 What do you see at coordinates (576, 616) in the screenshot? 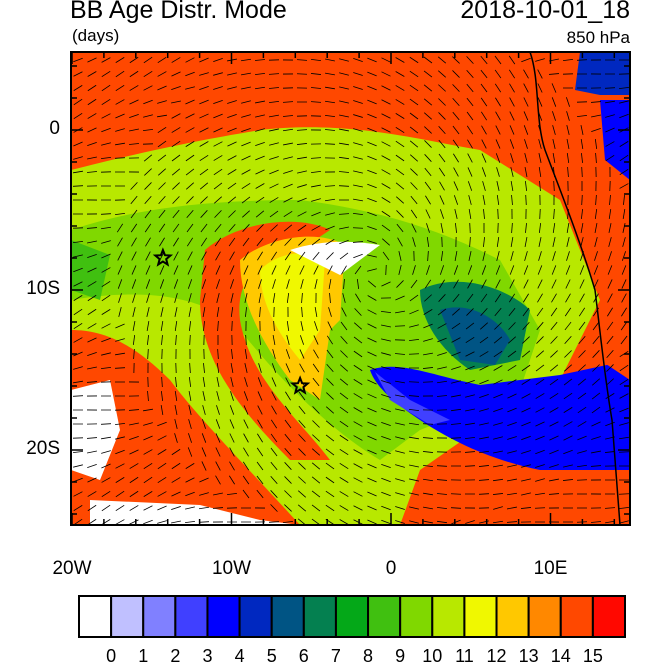
I see `colorbar-swatch` at bounding box center [576, 616].